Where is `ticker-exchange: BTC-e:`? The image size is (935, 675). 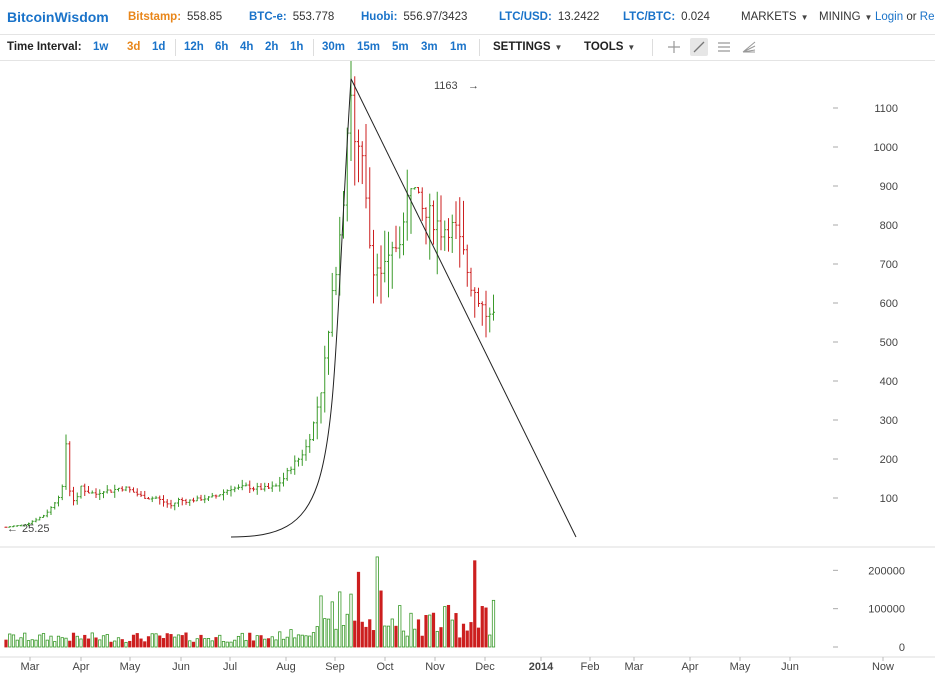 ticker-exchange: BTC-e: is located at coordinates (268, 17).